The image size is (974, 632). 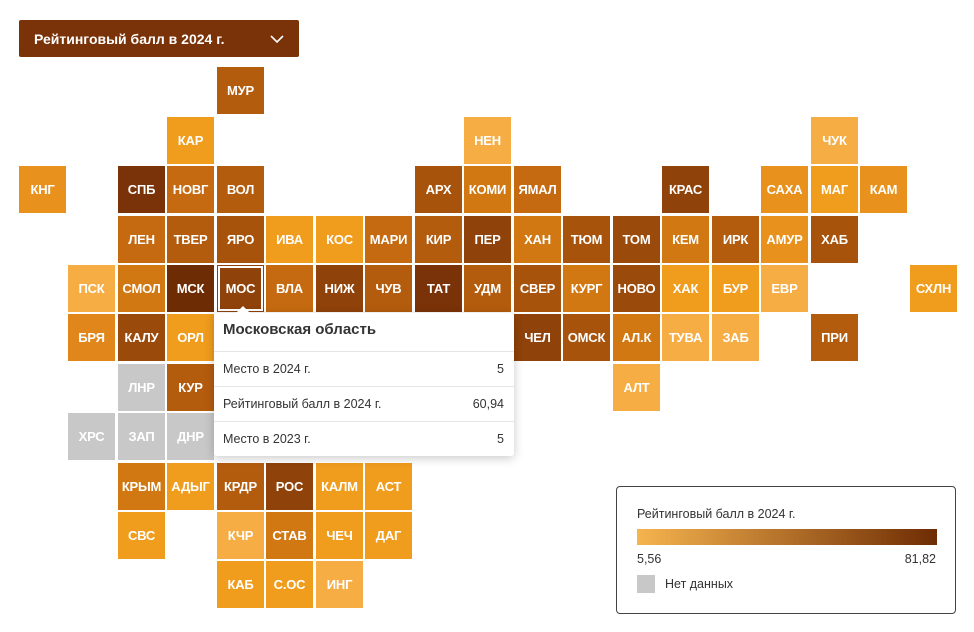 I want to click on legend-nodata-label: Нет данных, so click(x=699, y=584).